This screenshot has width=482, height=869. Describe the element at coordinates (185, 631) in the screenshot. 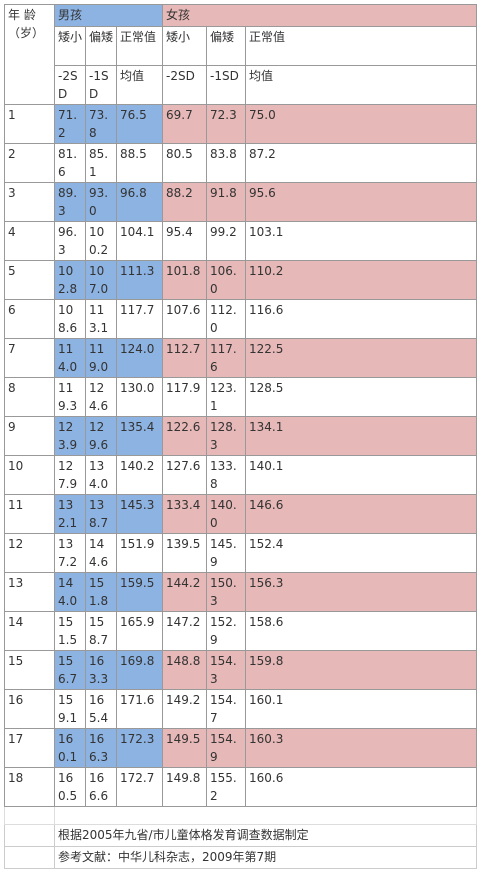

I see `value-cell: 147.2` at that location.